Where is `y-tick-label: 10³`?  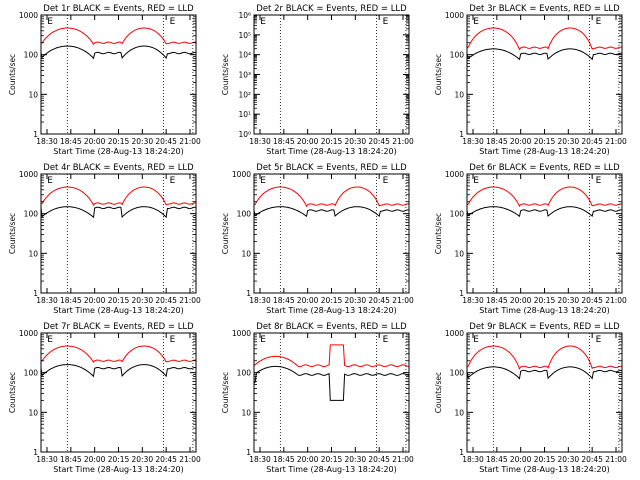 y-tick-label: 10³ is located at coordinates (244, 75).